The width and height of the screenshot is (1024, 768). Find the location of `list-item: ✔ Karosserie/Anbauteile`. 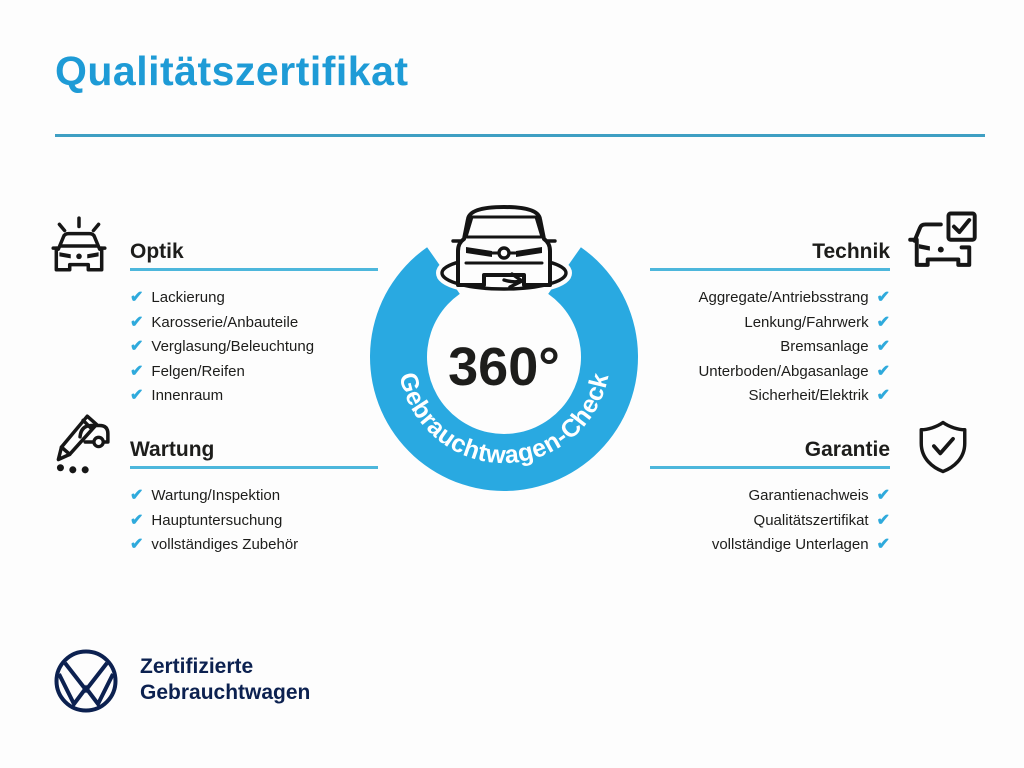

list-item: ✔ Karosserie/Anbauteile is located at coordinates (222, 323).